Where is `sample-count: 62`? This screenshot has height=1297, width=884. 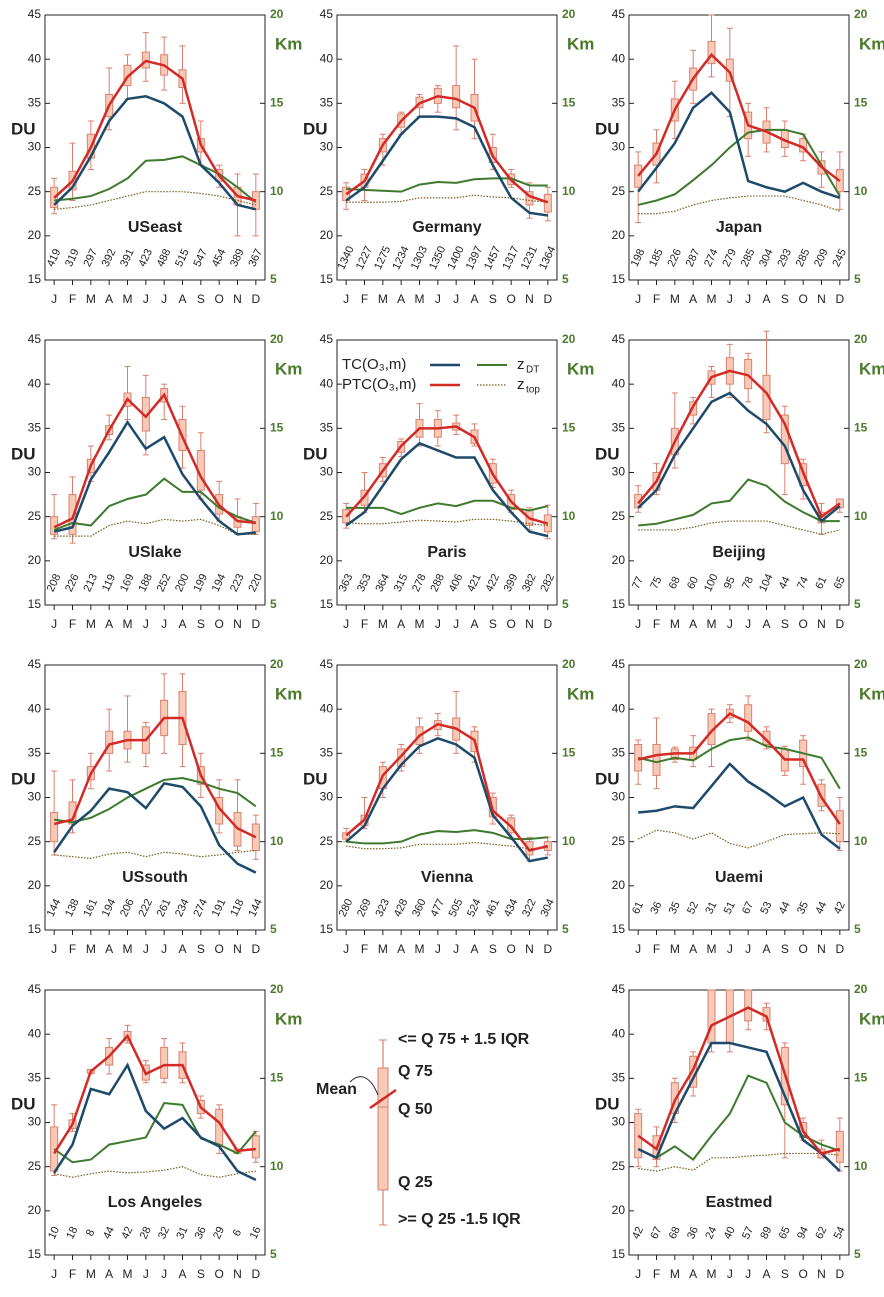 sample-count: 62 is located at coordinates (821, 1233).